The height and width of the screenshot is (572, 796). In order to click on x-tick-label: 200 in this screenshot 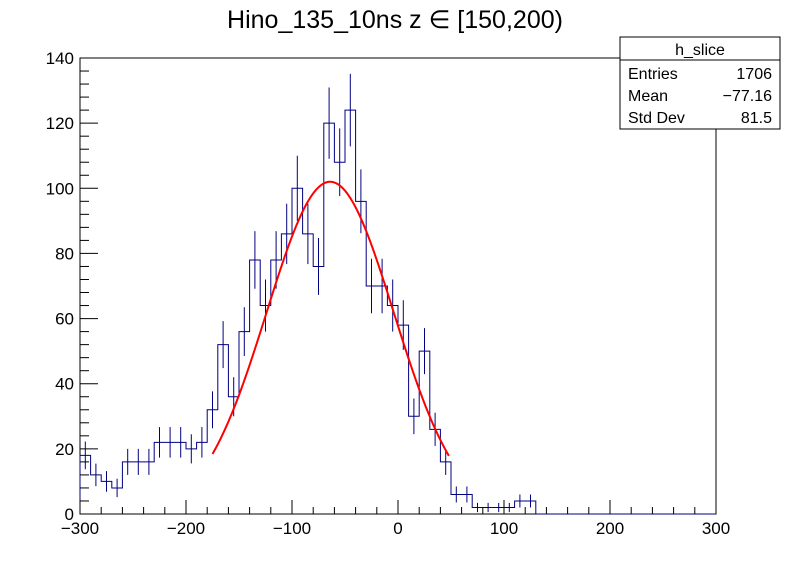, I will do `click(610, 528)`.